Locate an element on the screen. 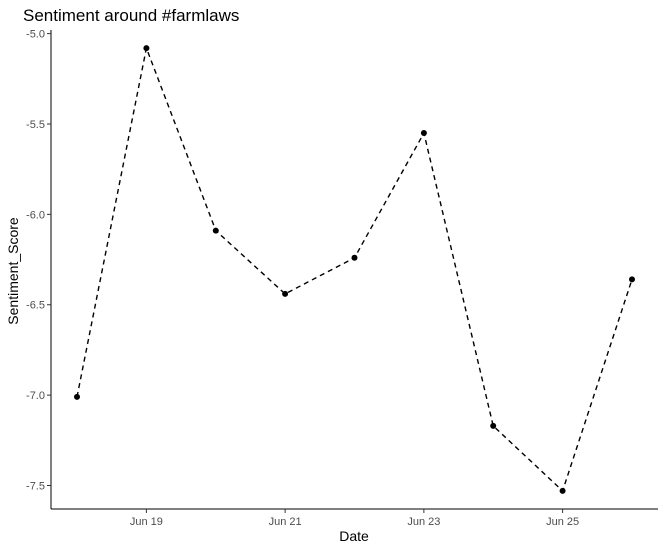 The width and height of the screenshot is (666, 551). x-axis-title: Date is located at coordinates (354, 536).